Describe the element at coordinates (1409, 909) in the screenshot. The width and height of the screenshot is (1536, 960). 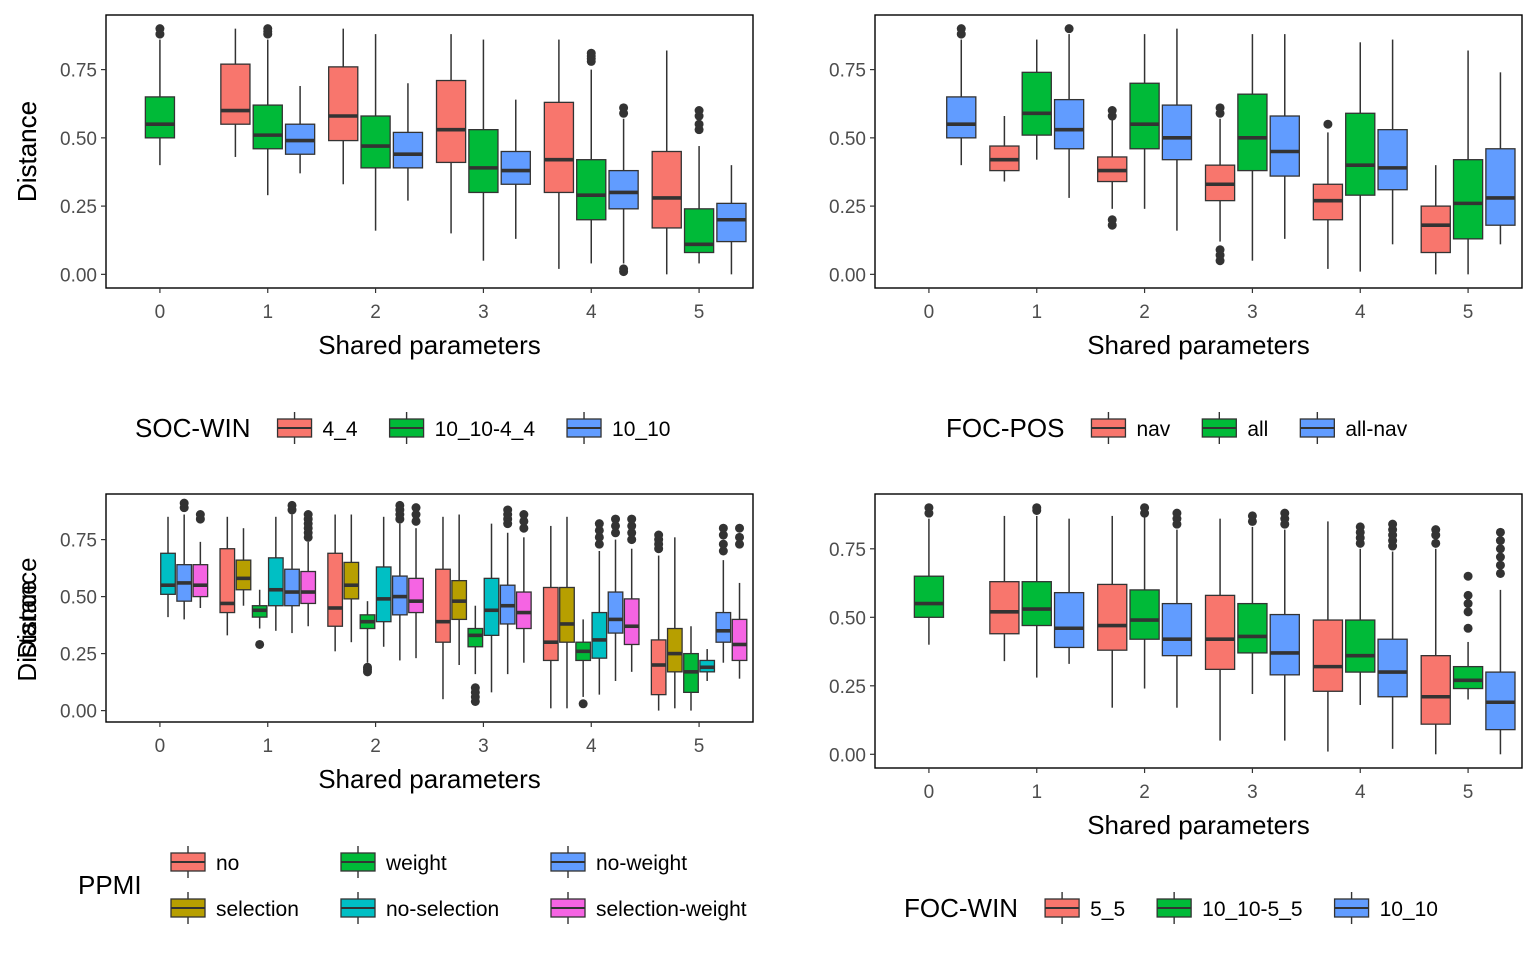
I see `legend-label: 10_10` at that location.